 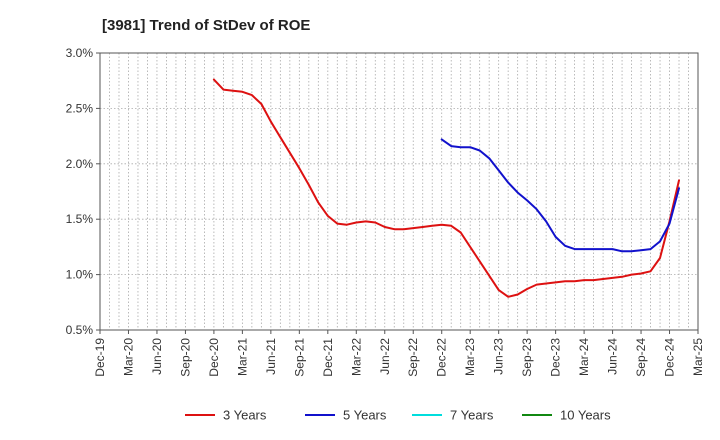 What do you see at coordinates (365, 415) in the screenshot?
I see `legend-label: 5 Years` at bounding box center [365, 415].